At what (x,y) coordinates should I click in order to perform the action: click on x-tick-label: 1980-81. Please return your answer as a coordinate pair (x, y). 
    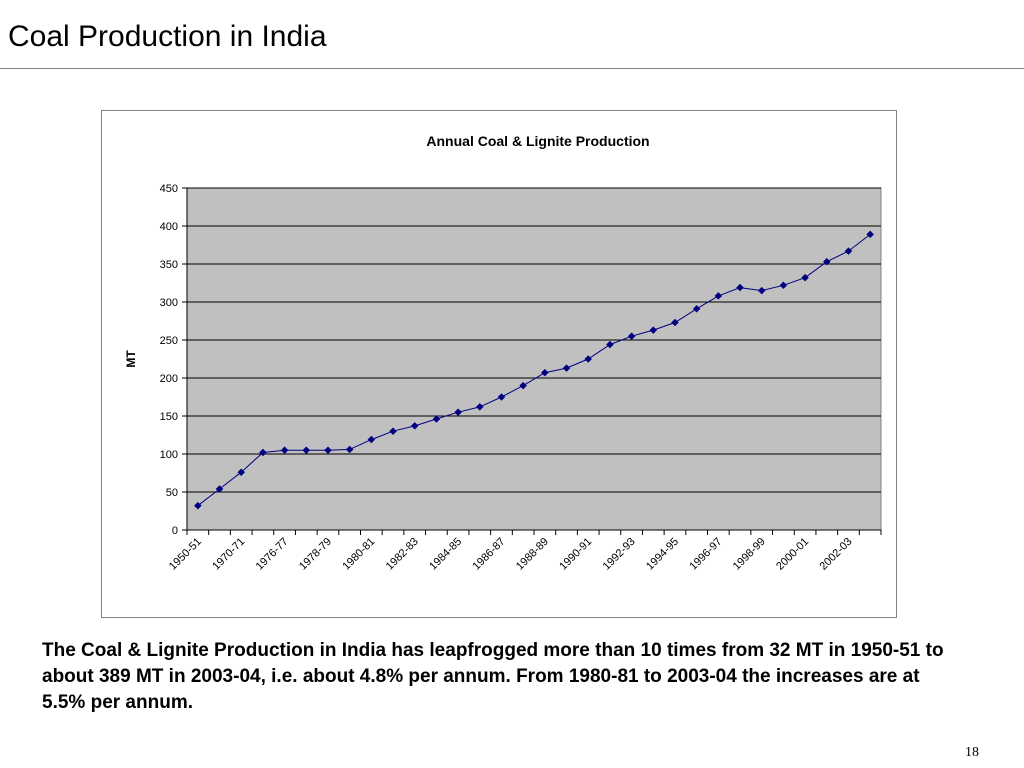
    Looking at the image, I should click on (358, 554).